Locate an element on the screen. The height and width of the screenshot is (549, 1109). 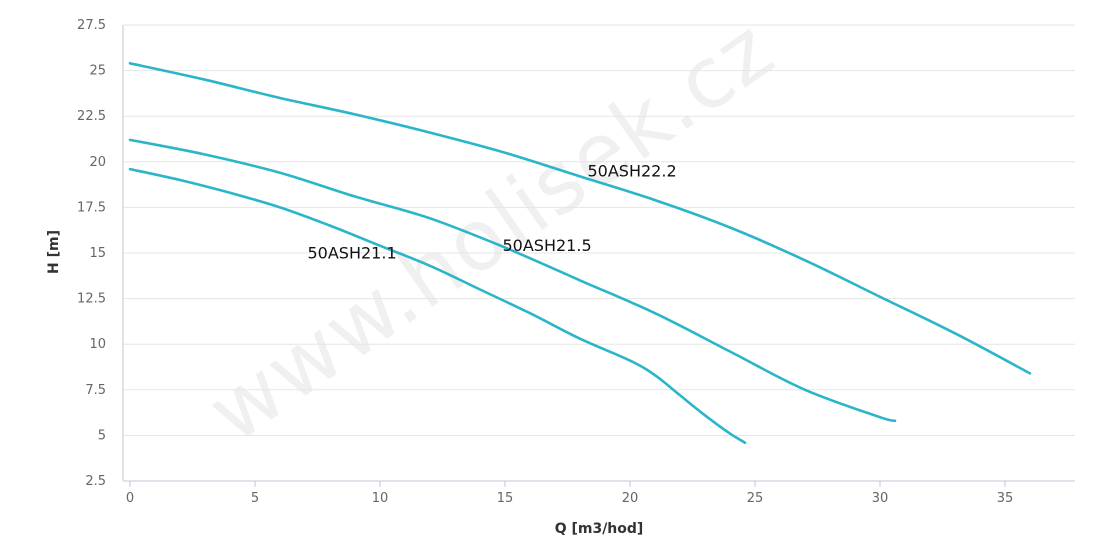
x-tick-label: 5 is located at coordinates (255, 498).